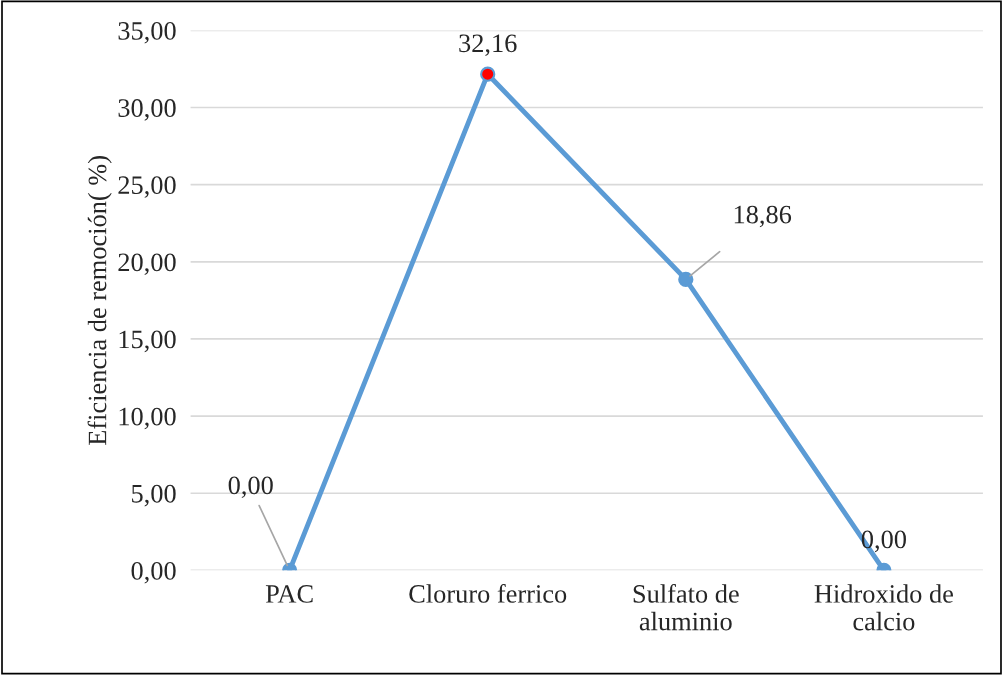  I want to click on y-tick-label: 30,00, so click(147, 110).